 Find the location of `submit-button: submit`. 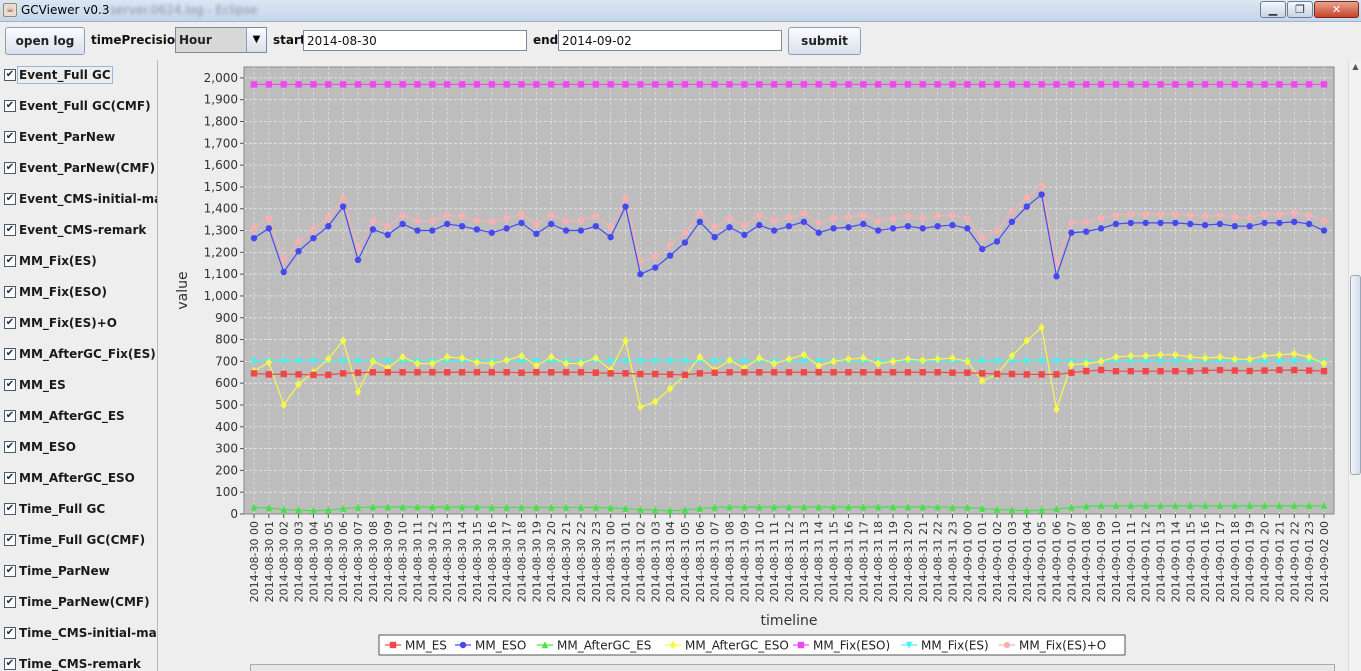

submit-button: submit is located at coordinates (824, 41).